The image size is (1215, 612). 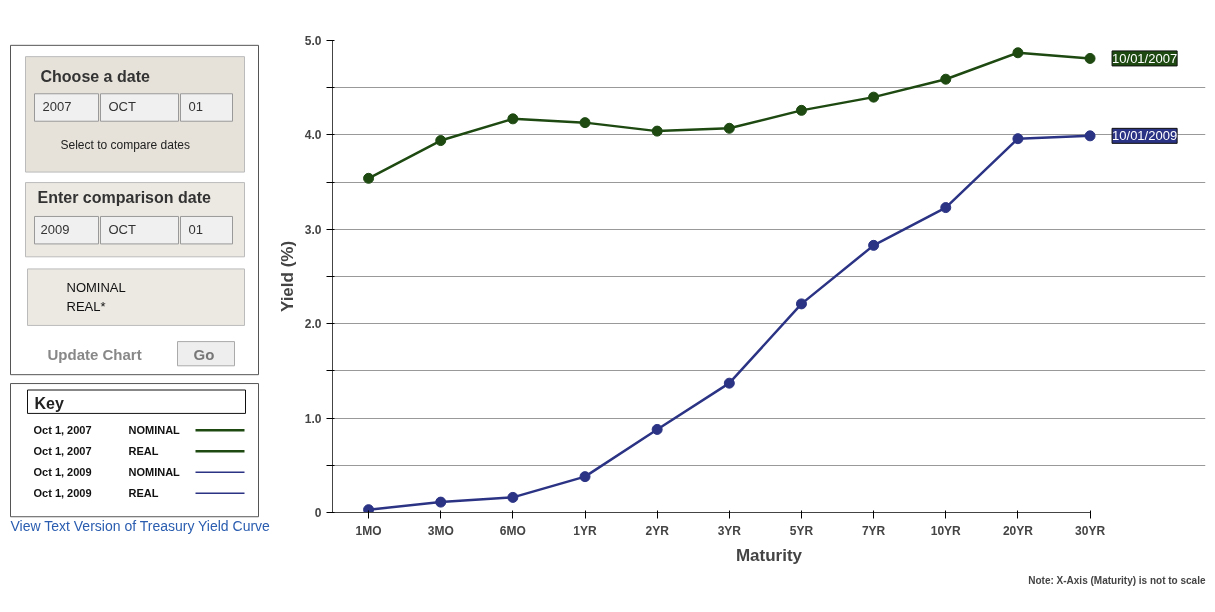 What do you see at coordinates (95, 77) in the screenshot?
I see `text: Choose a date` at bounding box center [95, 77].